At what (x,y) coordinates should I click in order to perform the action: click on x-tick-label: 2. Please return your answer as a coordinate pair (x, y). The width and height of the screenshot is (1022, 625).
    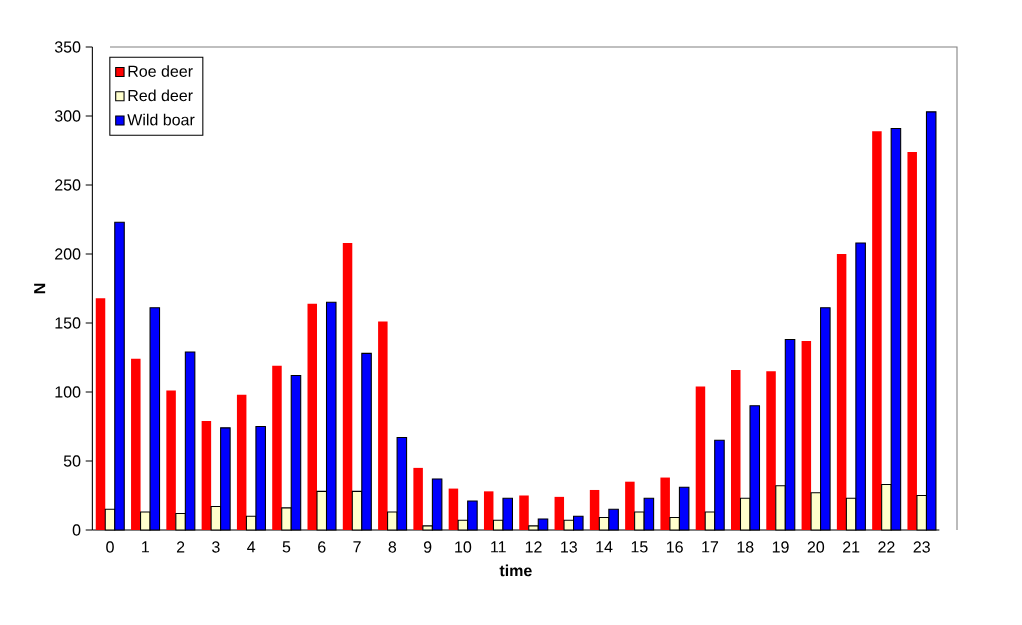
    Looking at the image, I should click on (180, 547).